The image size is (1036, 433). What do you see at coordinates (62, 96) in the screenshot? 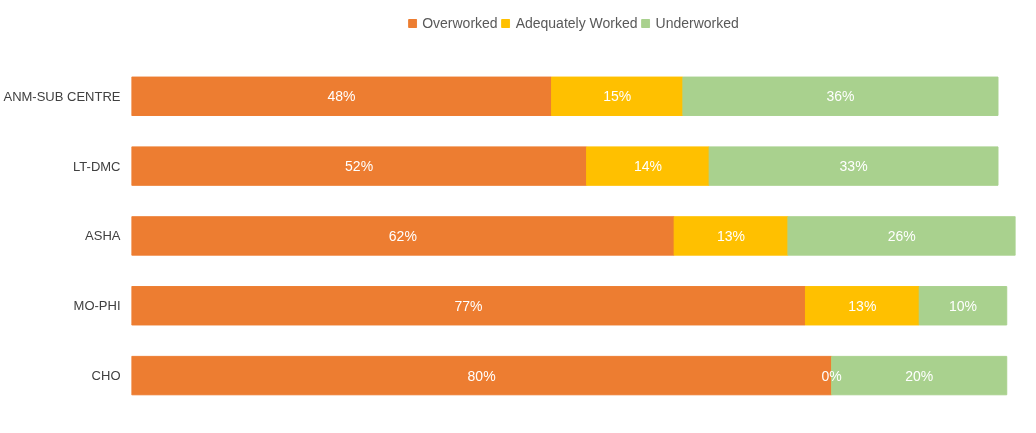
I see `y-tick-label: ANM-SUB CENTRE` at bounding box center [62, 96].